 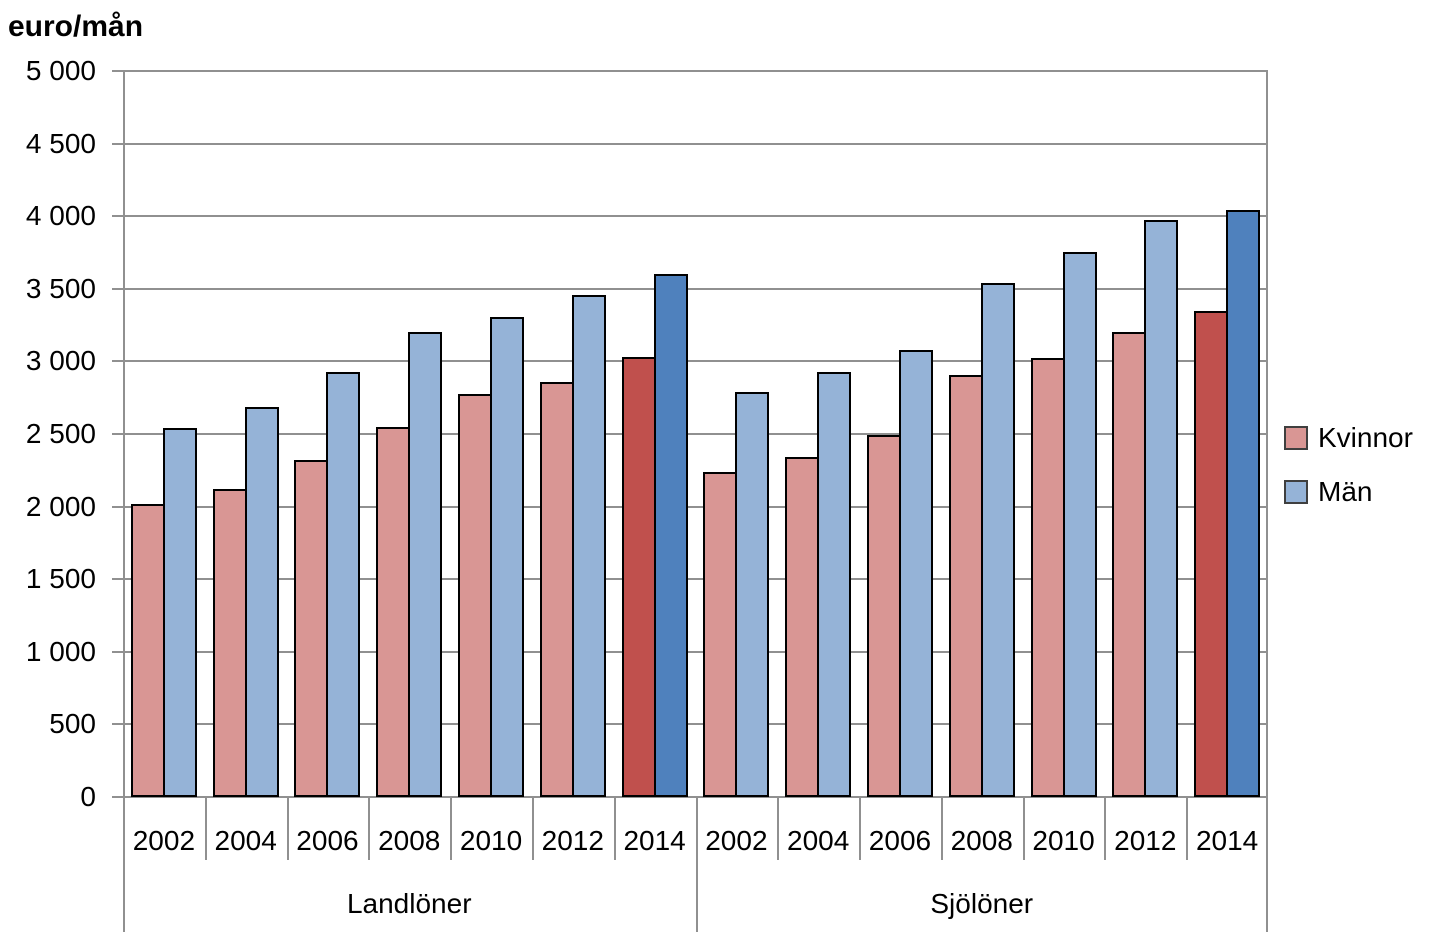 I want to click on legend: Kvinnor Män, so click(x=1348, y=476).